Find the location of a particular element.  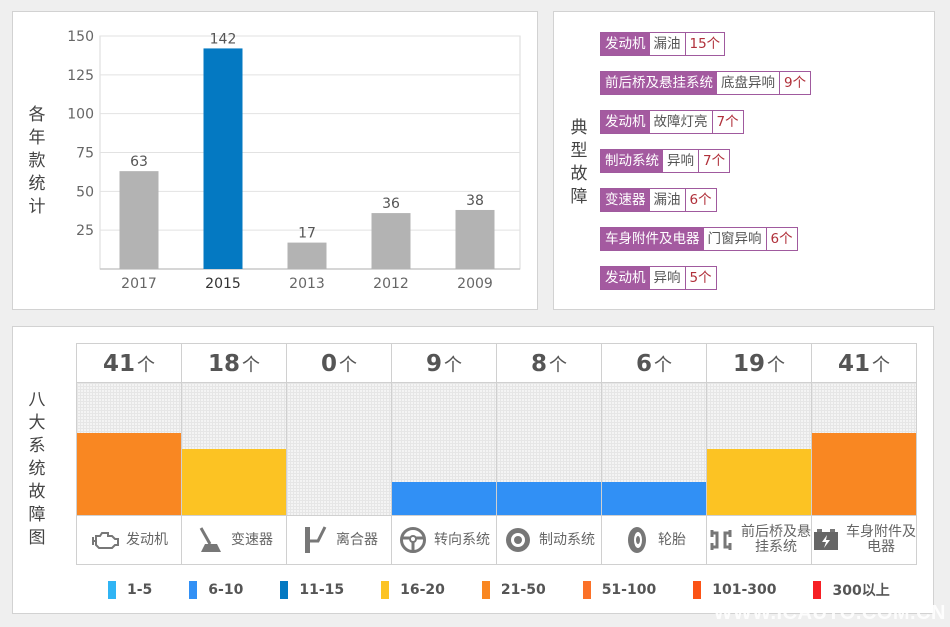

data-label: 38 is located at coordinates (475, 201).